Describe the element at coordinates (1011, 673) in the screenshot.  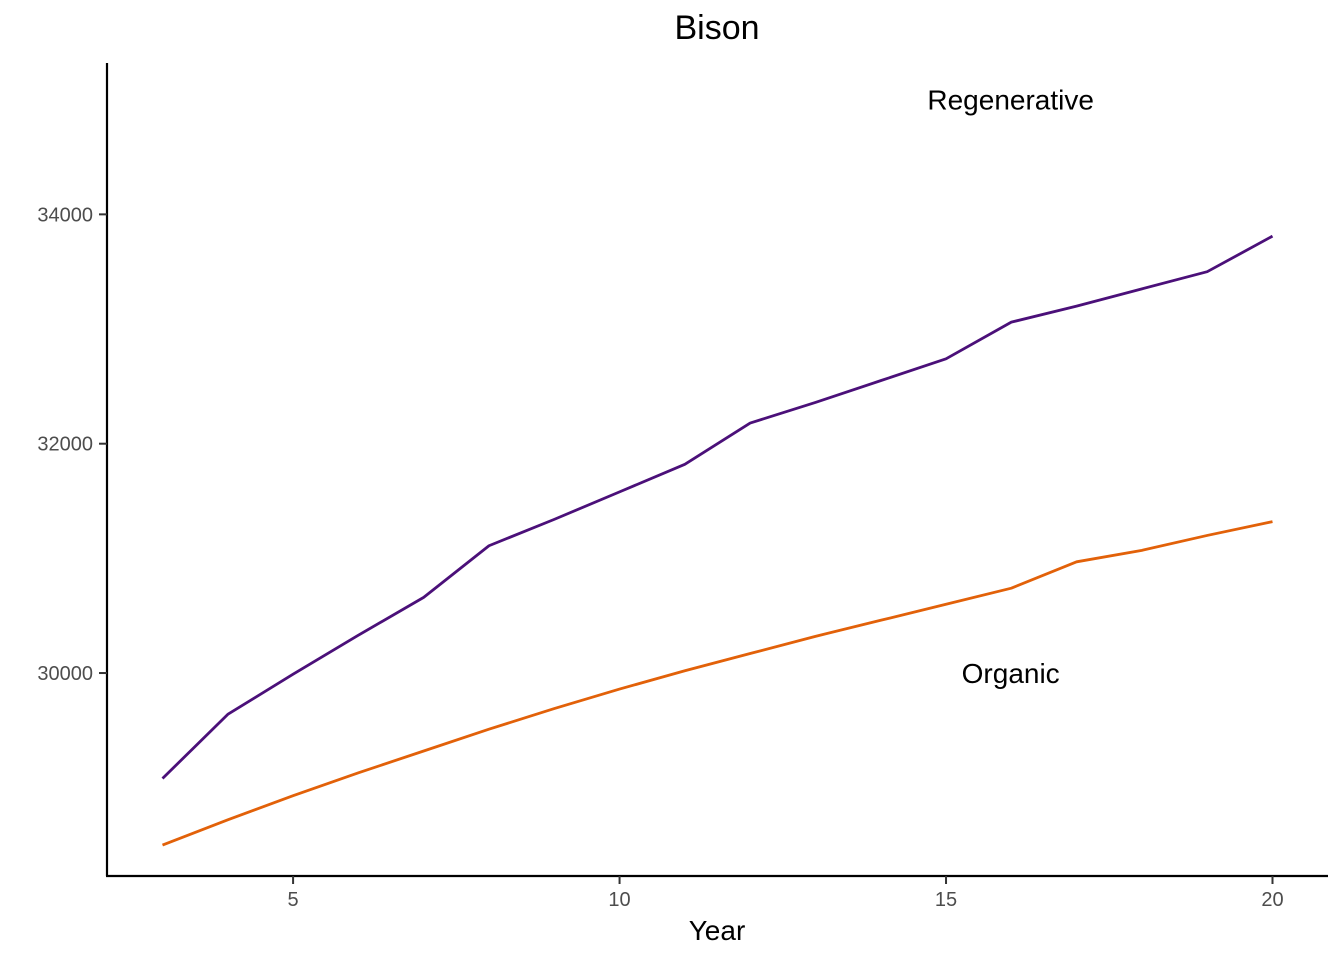
I see `annotation-organic: Organic` at that location.